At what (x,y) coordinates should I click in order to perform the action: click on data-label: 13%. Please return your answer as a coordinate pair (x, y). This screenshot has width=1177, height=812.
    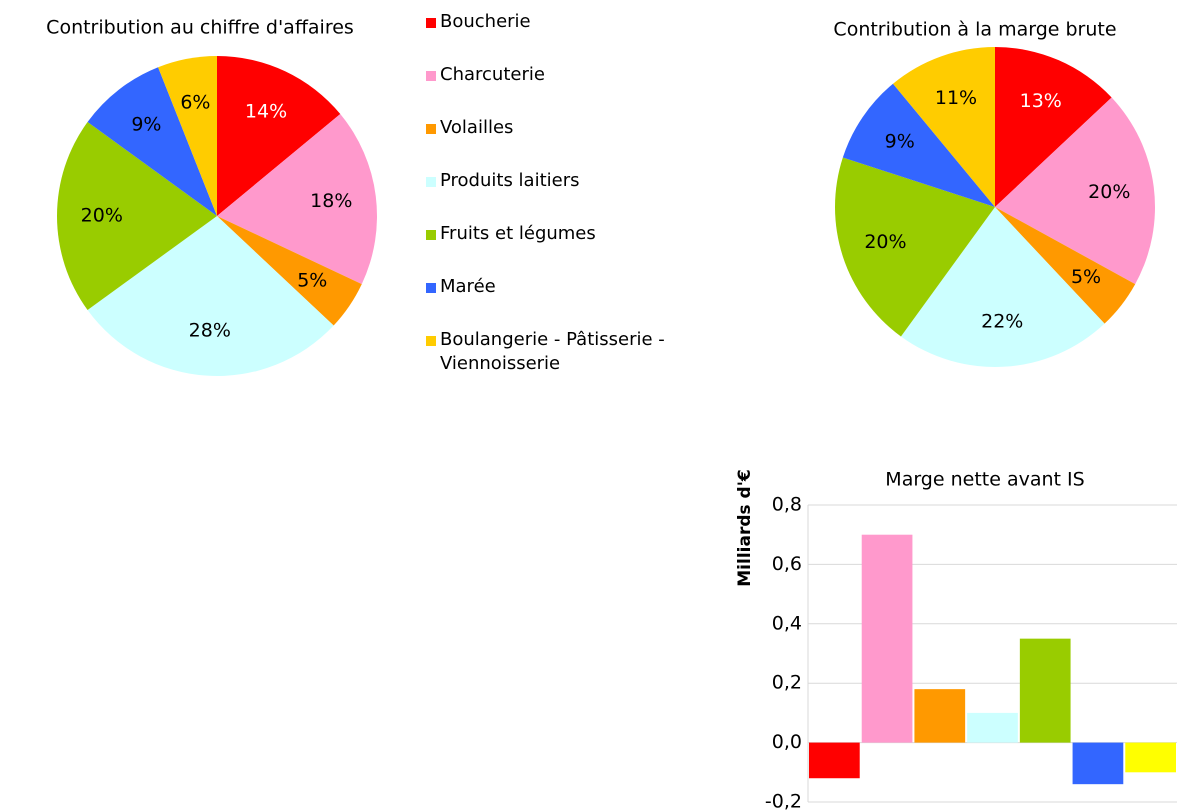
    Looking at the image, I should click on (1041, 101).